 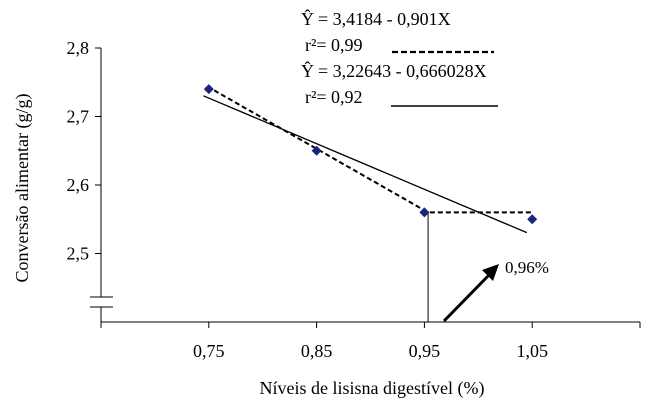 I want to click on y-tick-label: 2,6, so click(x=78, y=185).